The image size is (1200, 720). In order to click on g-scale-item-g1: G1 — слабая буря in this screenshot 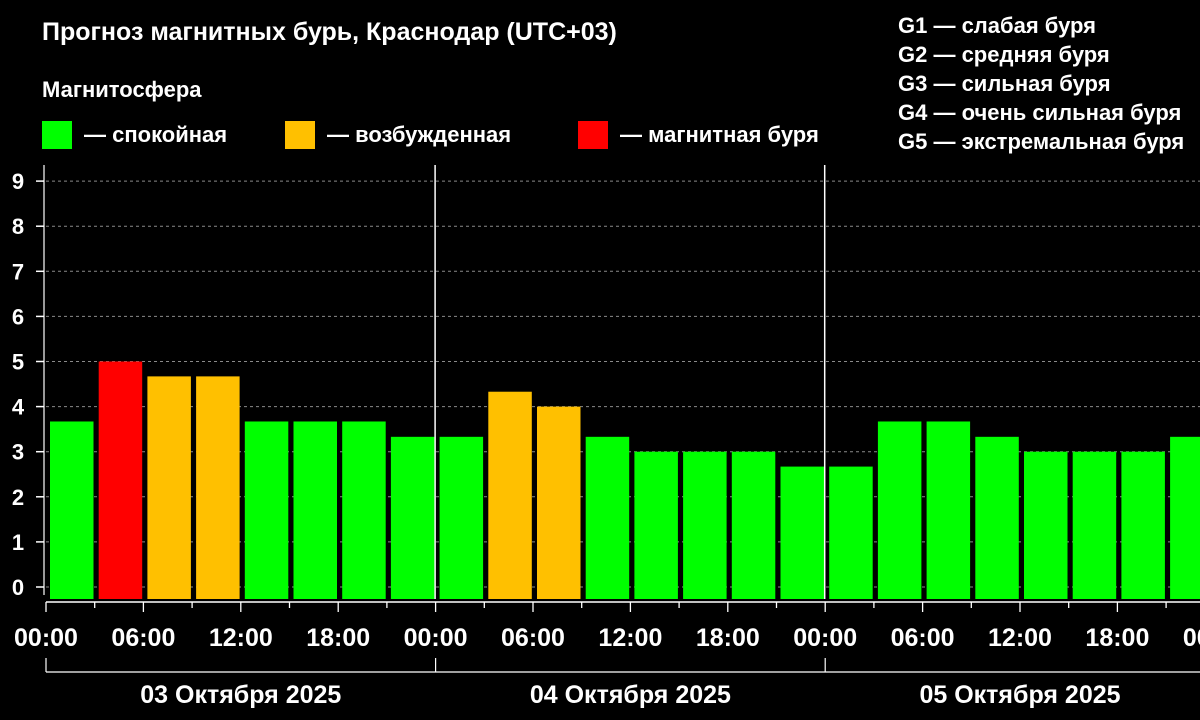, I will do `click(997, 25)`.